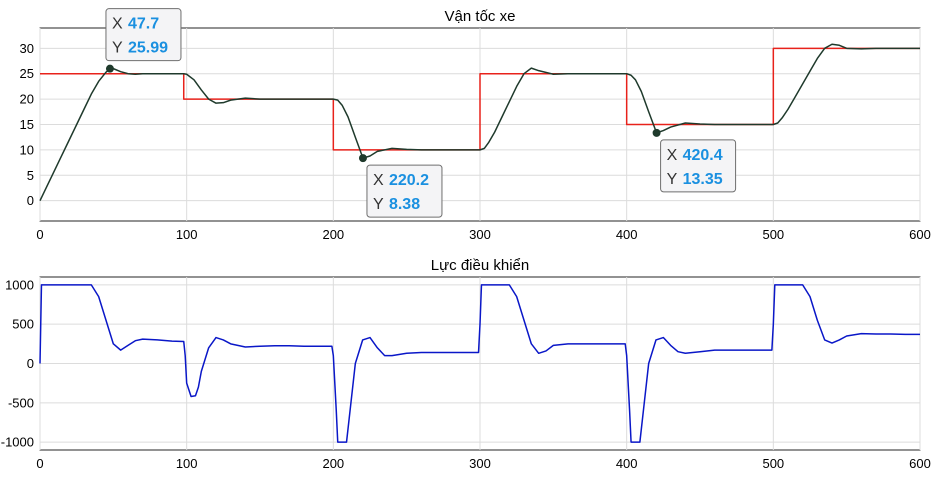  What do you see at coordinates (920, 234) in the screenshot?
I see `velocity-x-tick-label: 600` at bounding box center [920, 234].